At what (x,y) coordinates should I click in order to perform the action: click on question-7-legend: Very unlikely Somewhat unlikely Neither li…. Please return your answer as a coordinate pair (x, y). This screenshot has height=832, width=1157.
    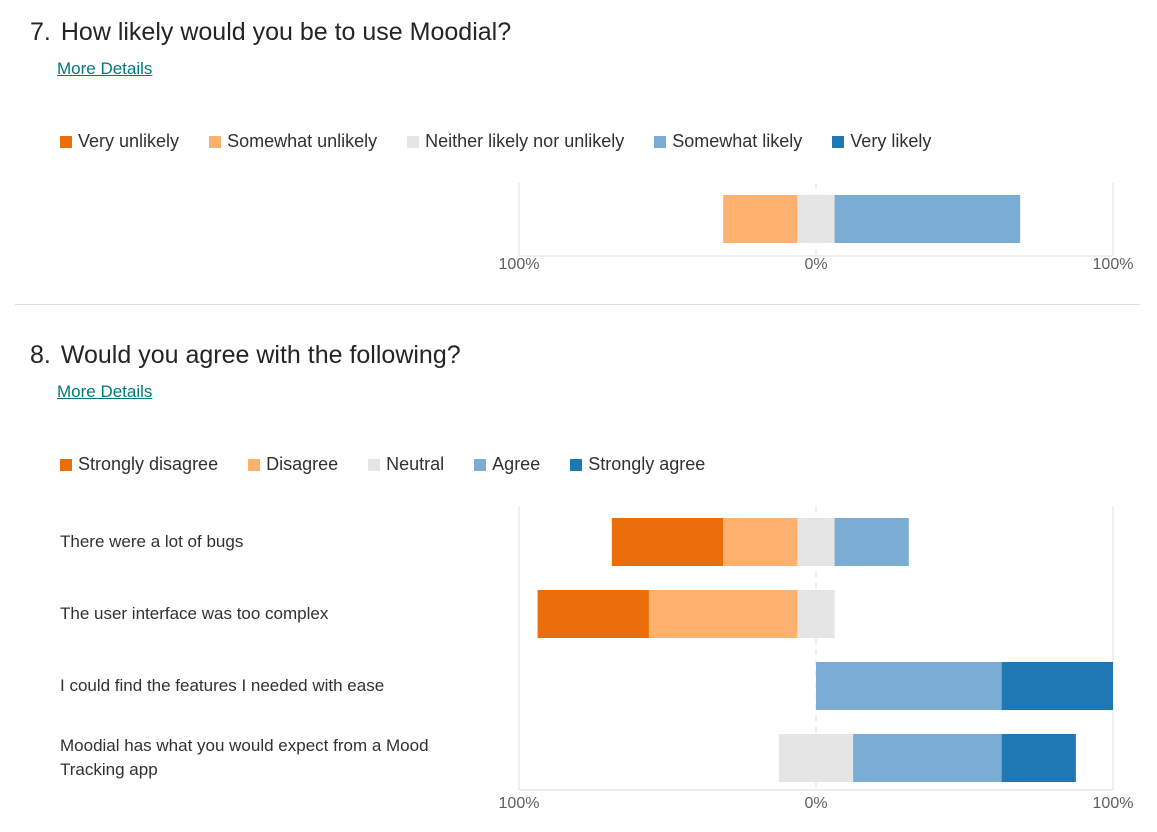
    Looking at the image, I should click on (510, 141).